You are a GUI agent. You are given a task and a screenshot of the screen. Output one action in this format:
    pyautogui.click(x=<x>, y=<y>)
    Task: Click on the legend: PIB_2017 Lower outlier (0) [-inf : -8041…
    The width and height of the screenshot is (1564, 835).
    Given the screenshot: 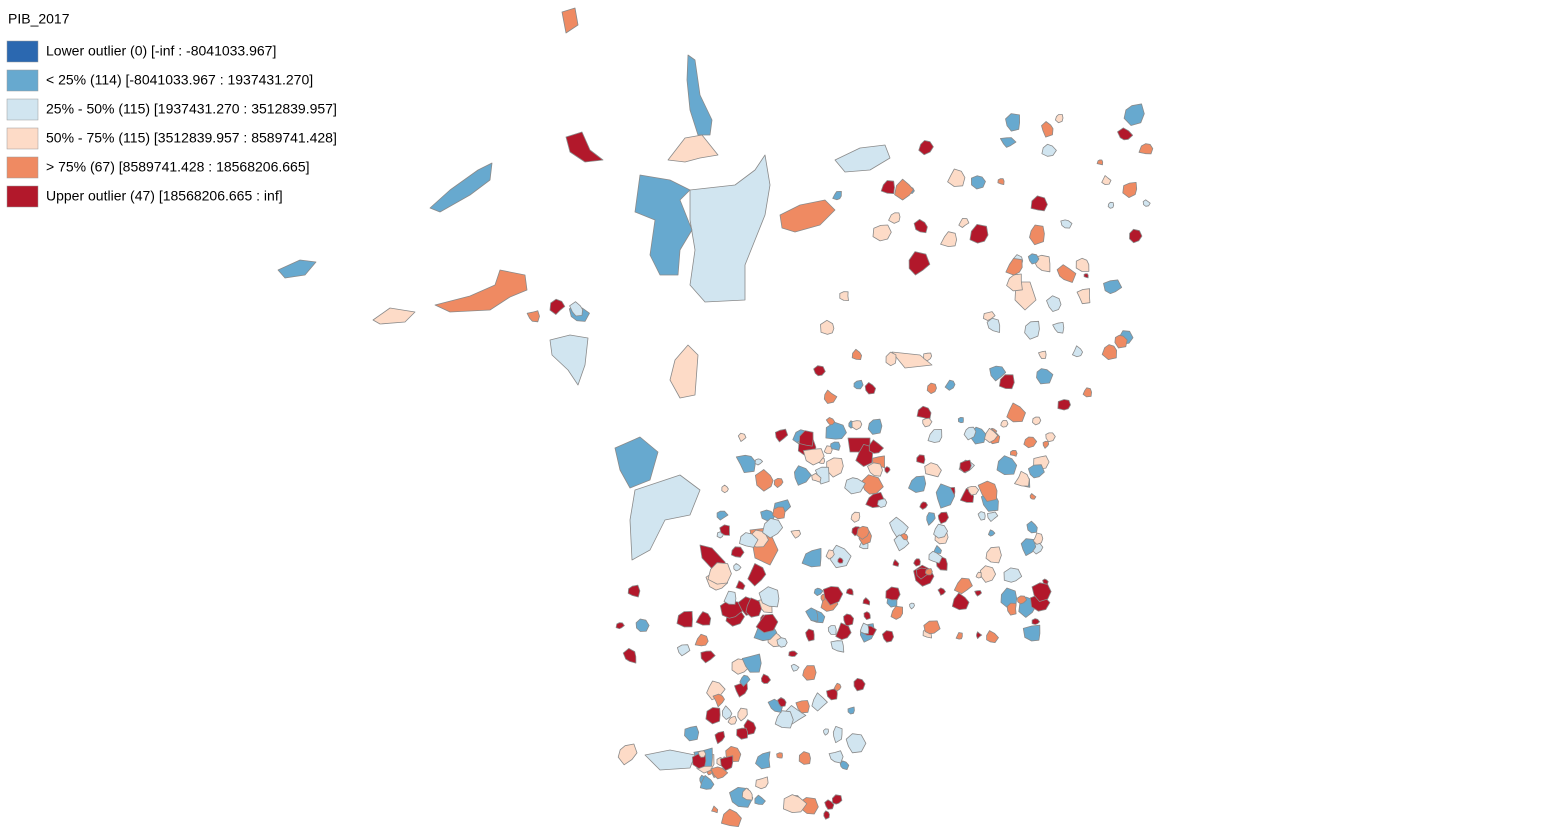 What is the action you would take?
    pyautogui.click(x=171, y=109)
    